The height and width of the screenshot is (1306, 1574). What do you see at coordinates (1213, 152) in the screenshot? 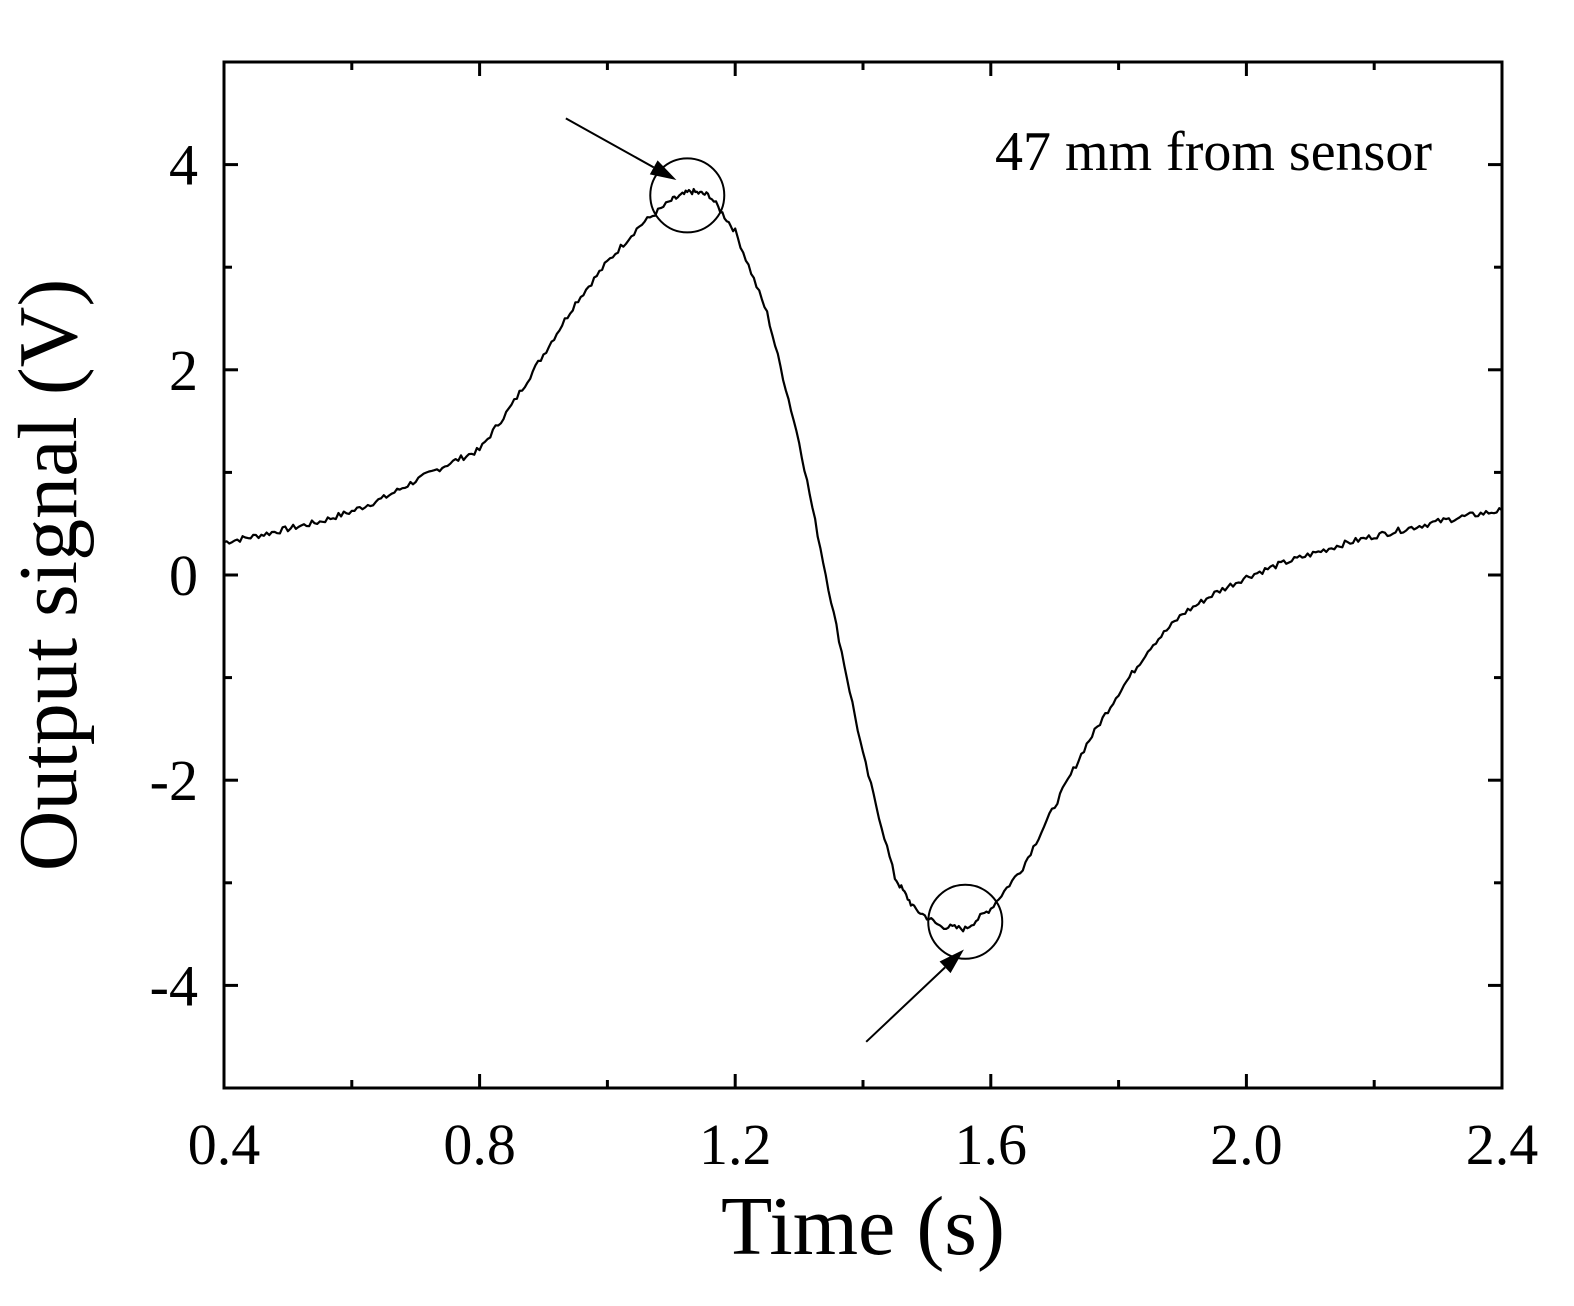
I see `annotation-label: 47 mm from sensor` at bounding box center [1213, 152].